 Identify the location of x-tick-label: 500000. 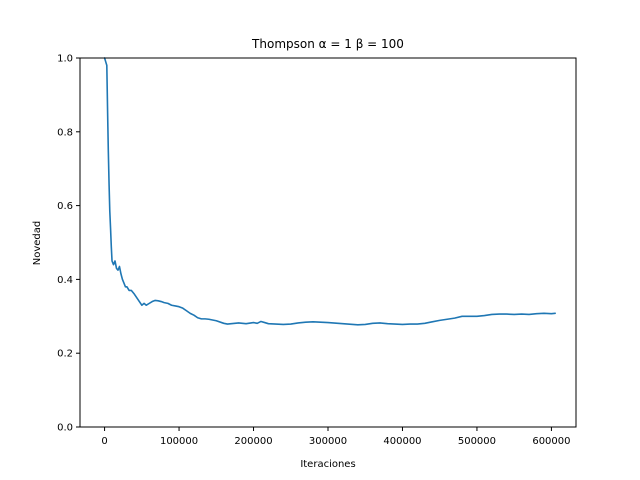
(477, 441).